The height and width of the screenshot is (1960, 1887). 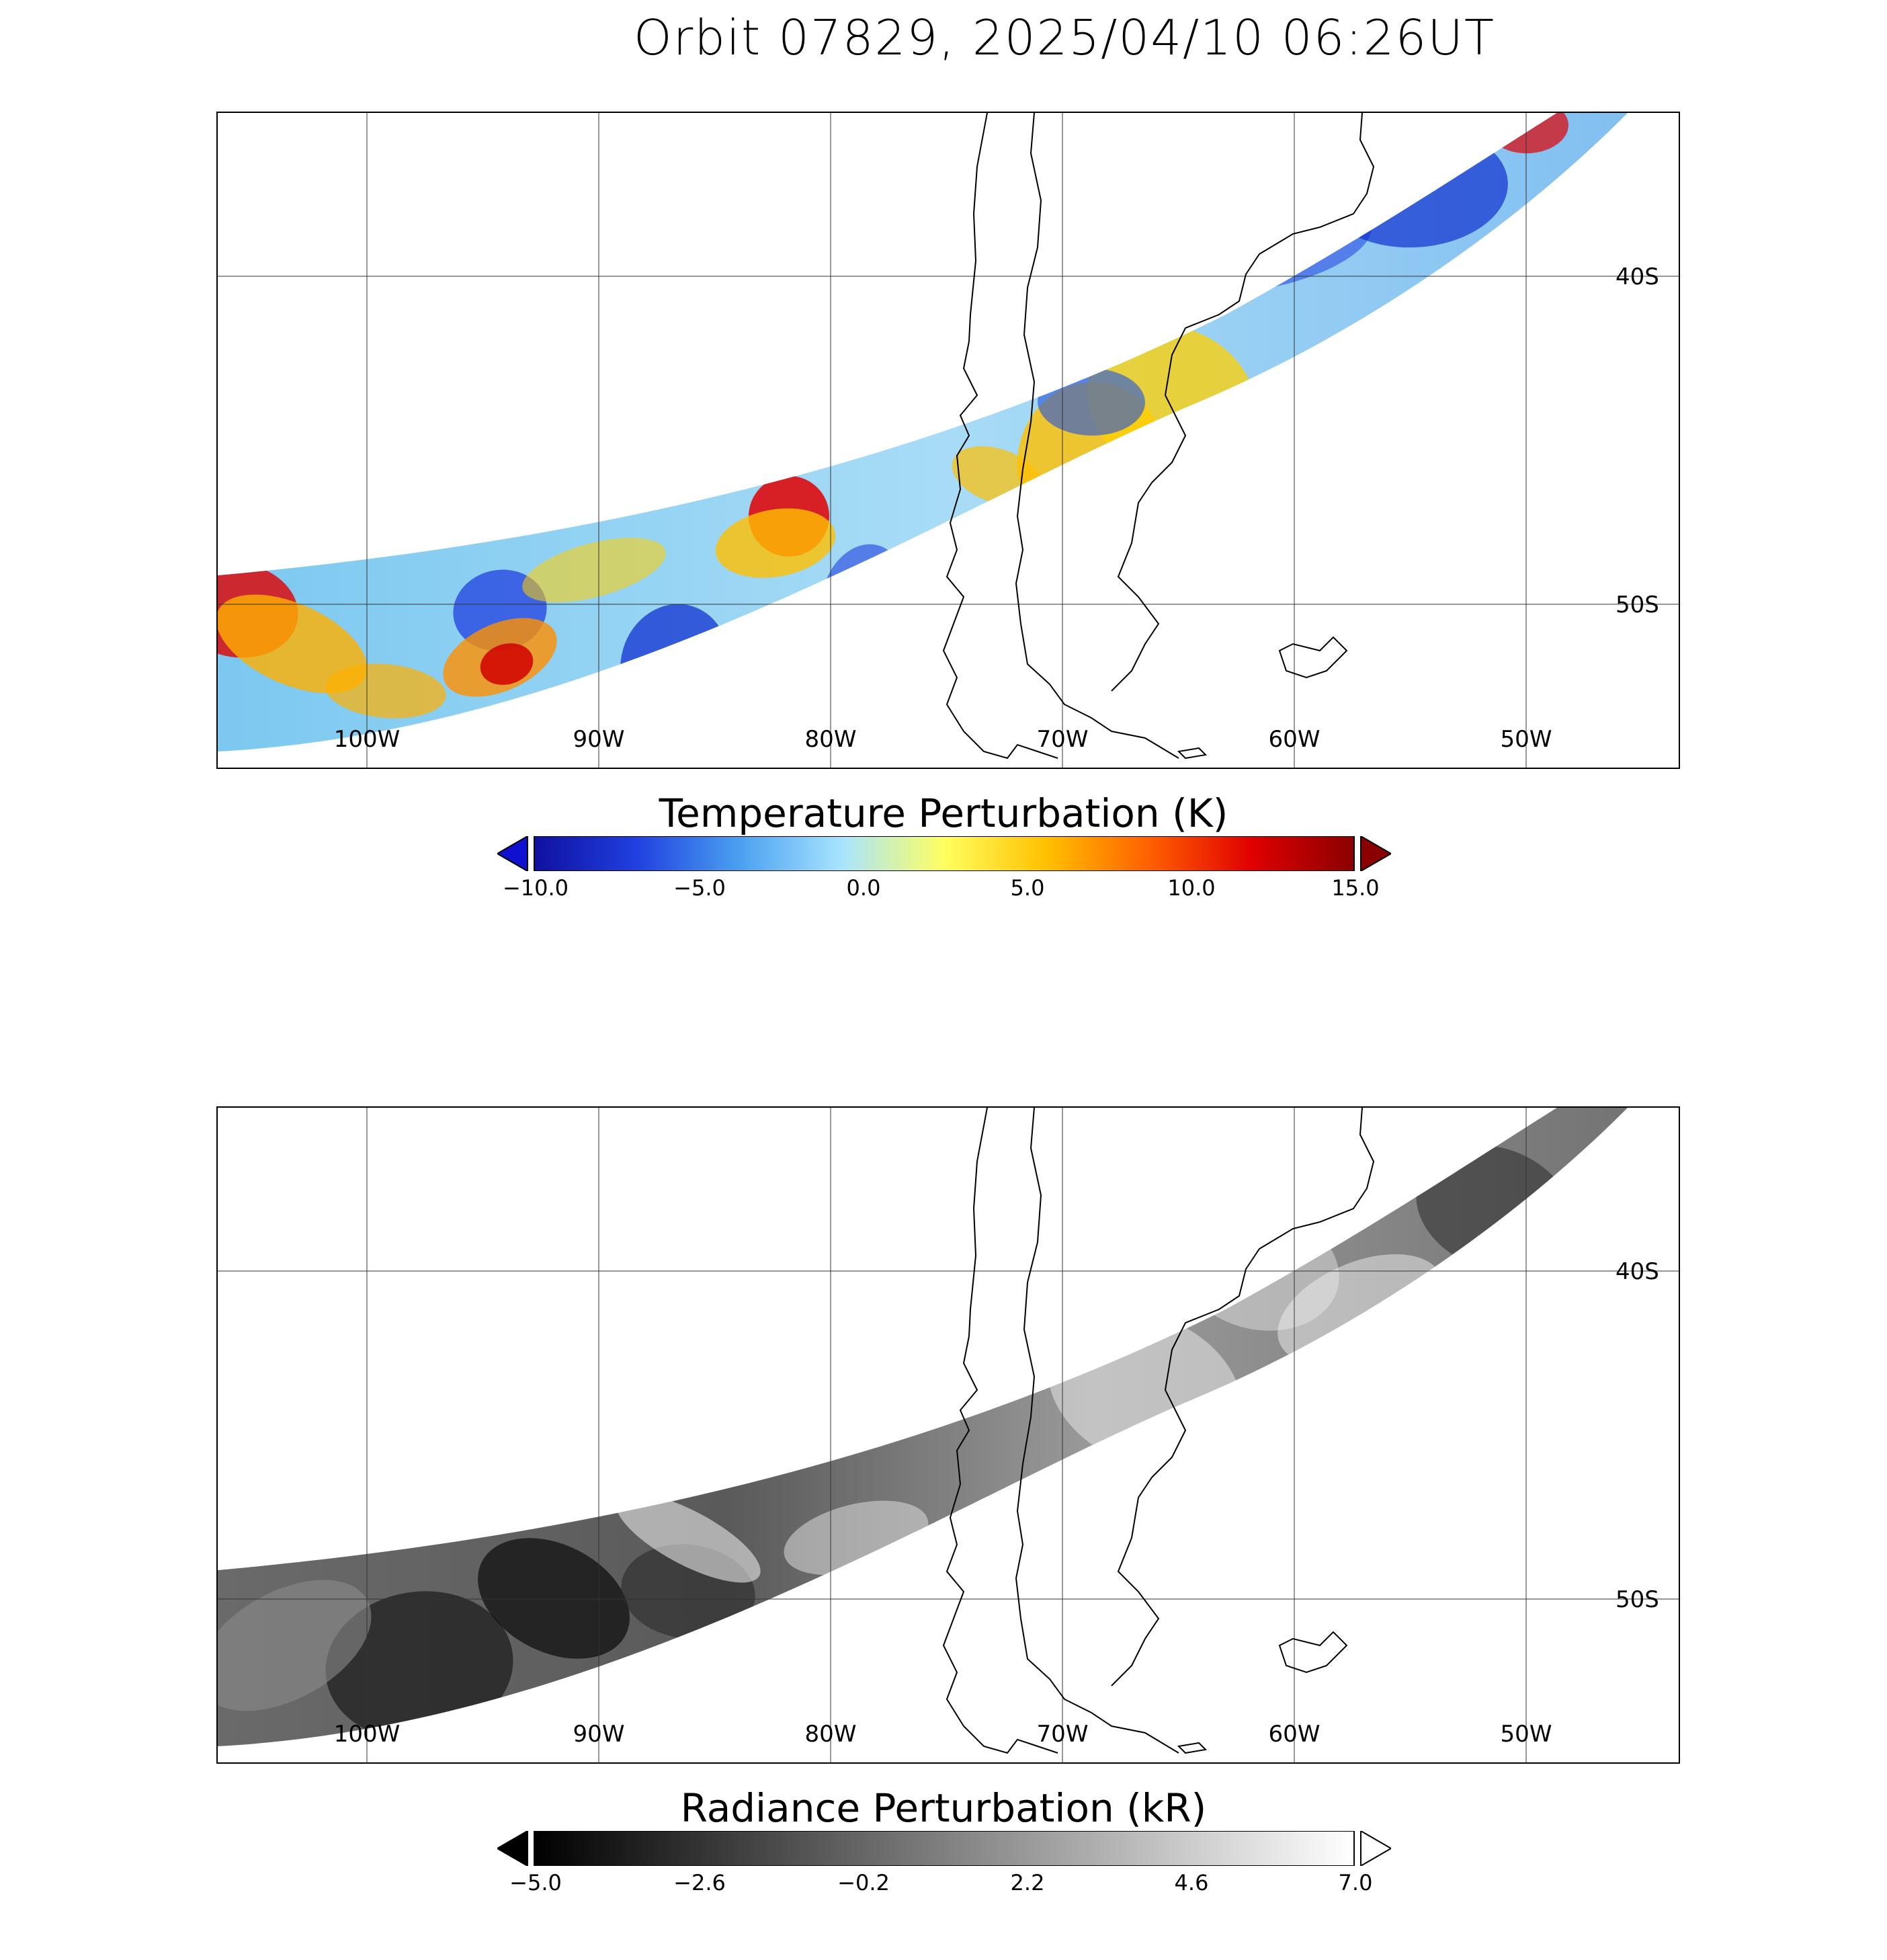 What do you see at coordinates (944, 1808) in the screenshot?
I see `colorbar-title: Radiance Perturbation (kR)` at bounding box center [944, 1808].